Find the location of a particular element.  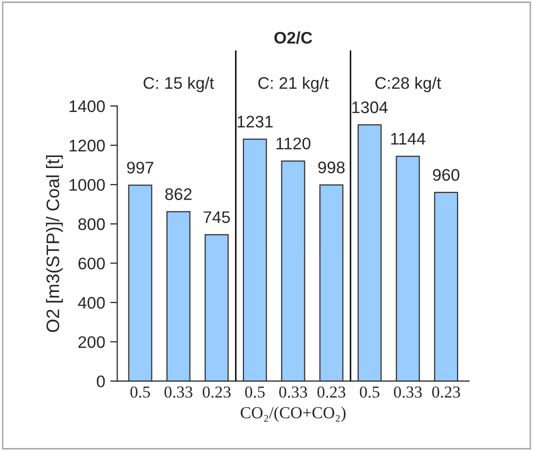

text: C: 15 kg/t is located at coordinates (179, 84).